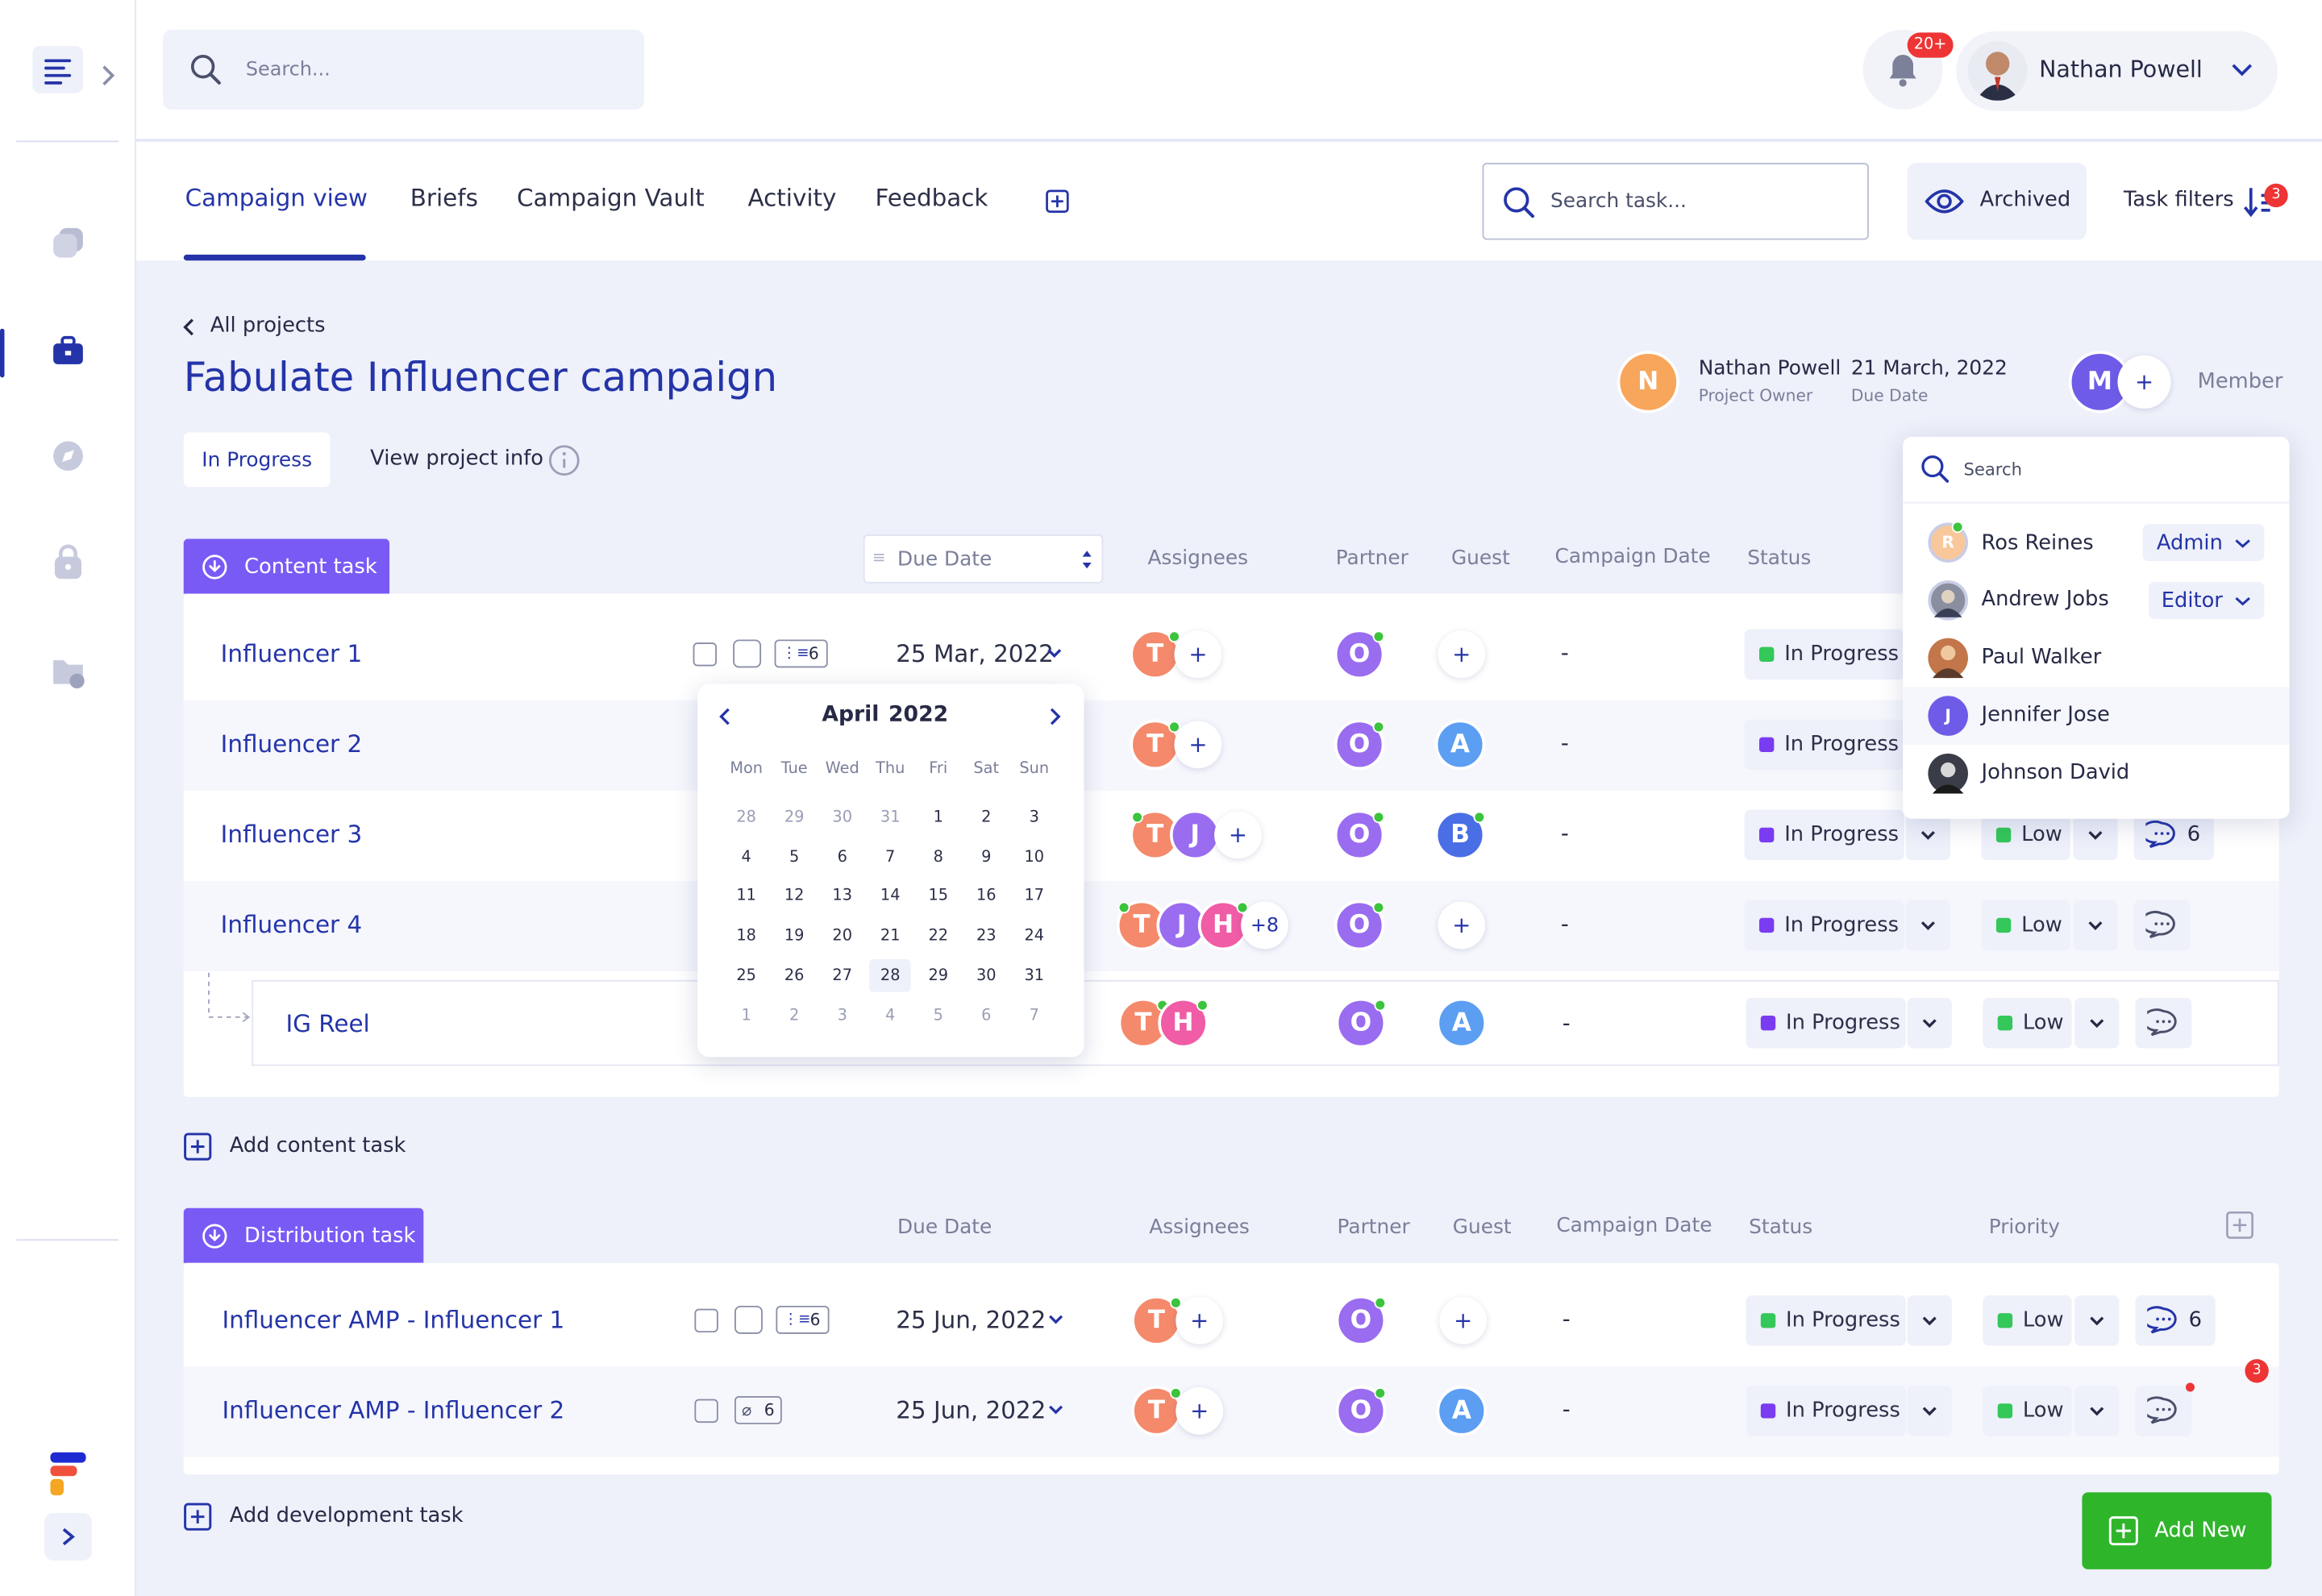 The image size is (2322, 1596). What do you see at coordinates (758, 1410) in the screenshot?
I see `attachments-chip: ⌀ 6` at bounding box center [758, 1410].